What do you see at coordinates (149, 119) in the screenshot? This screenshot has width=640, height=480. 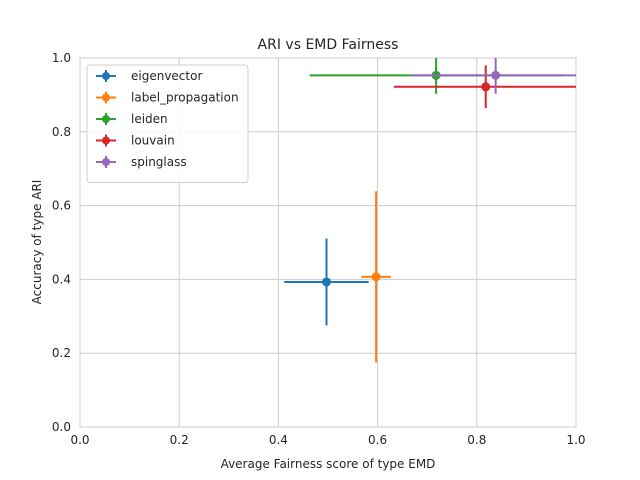 I see `legend-label: leiden` at bounding box center [149, 119].